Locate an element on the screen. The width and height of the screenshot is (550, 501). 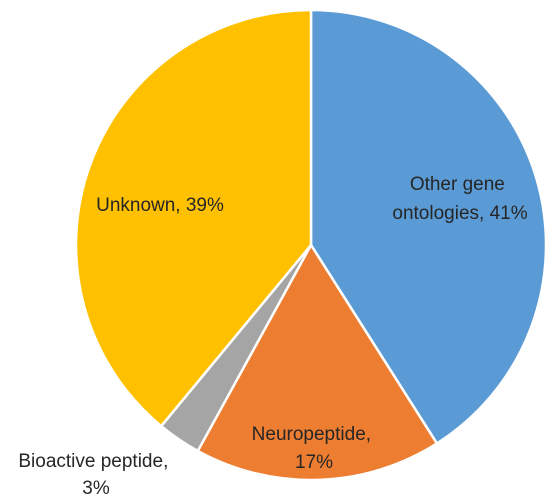
slice-label-line: ontologies, 41% is located at coordinates (459, 213).